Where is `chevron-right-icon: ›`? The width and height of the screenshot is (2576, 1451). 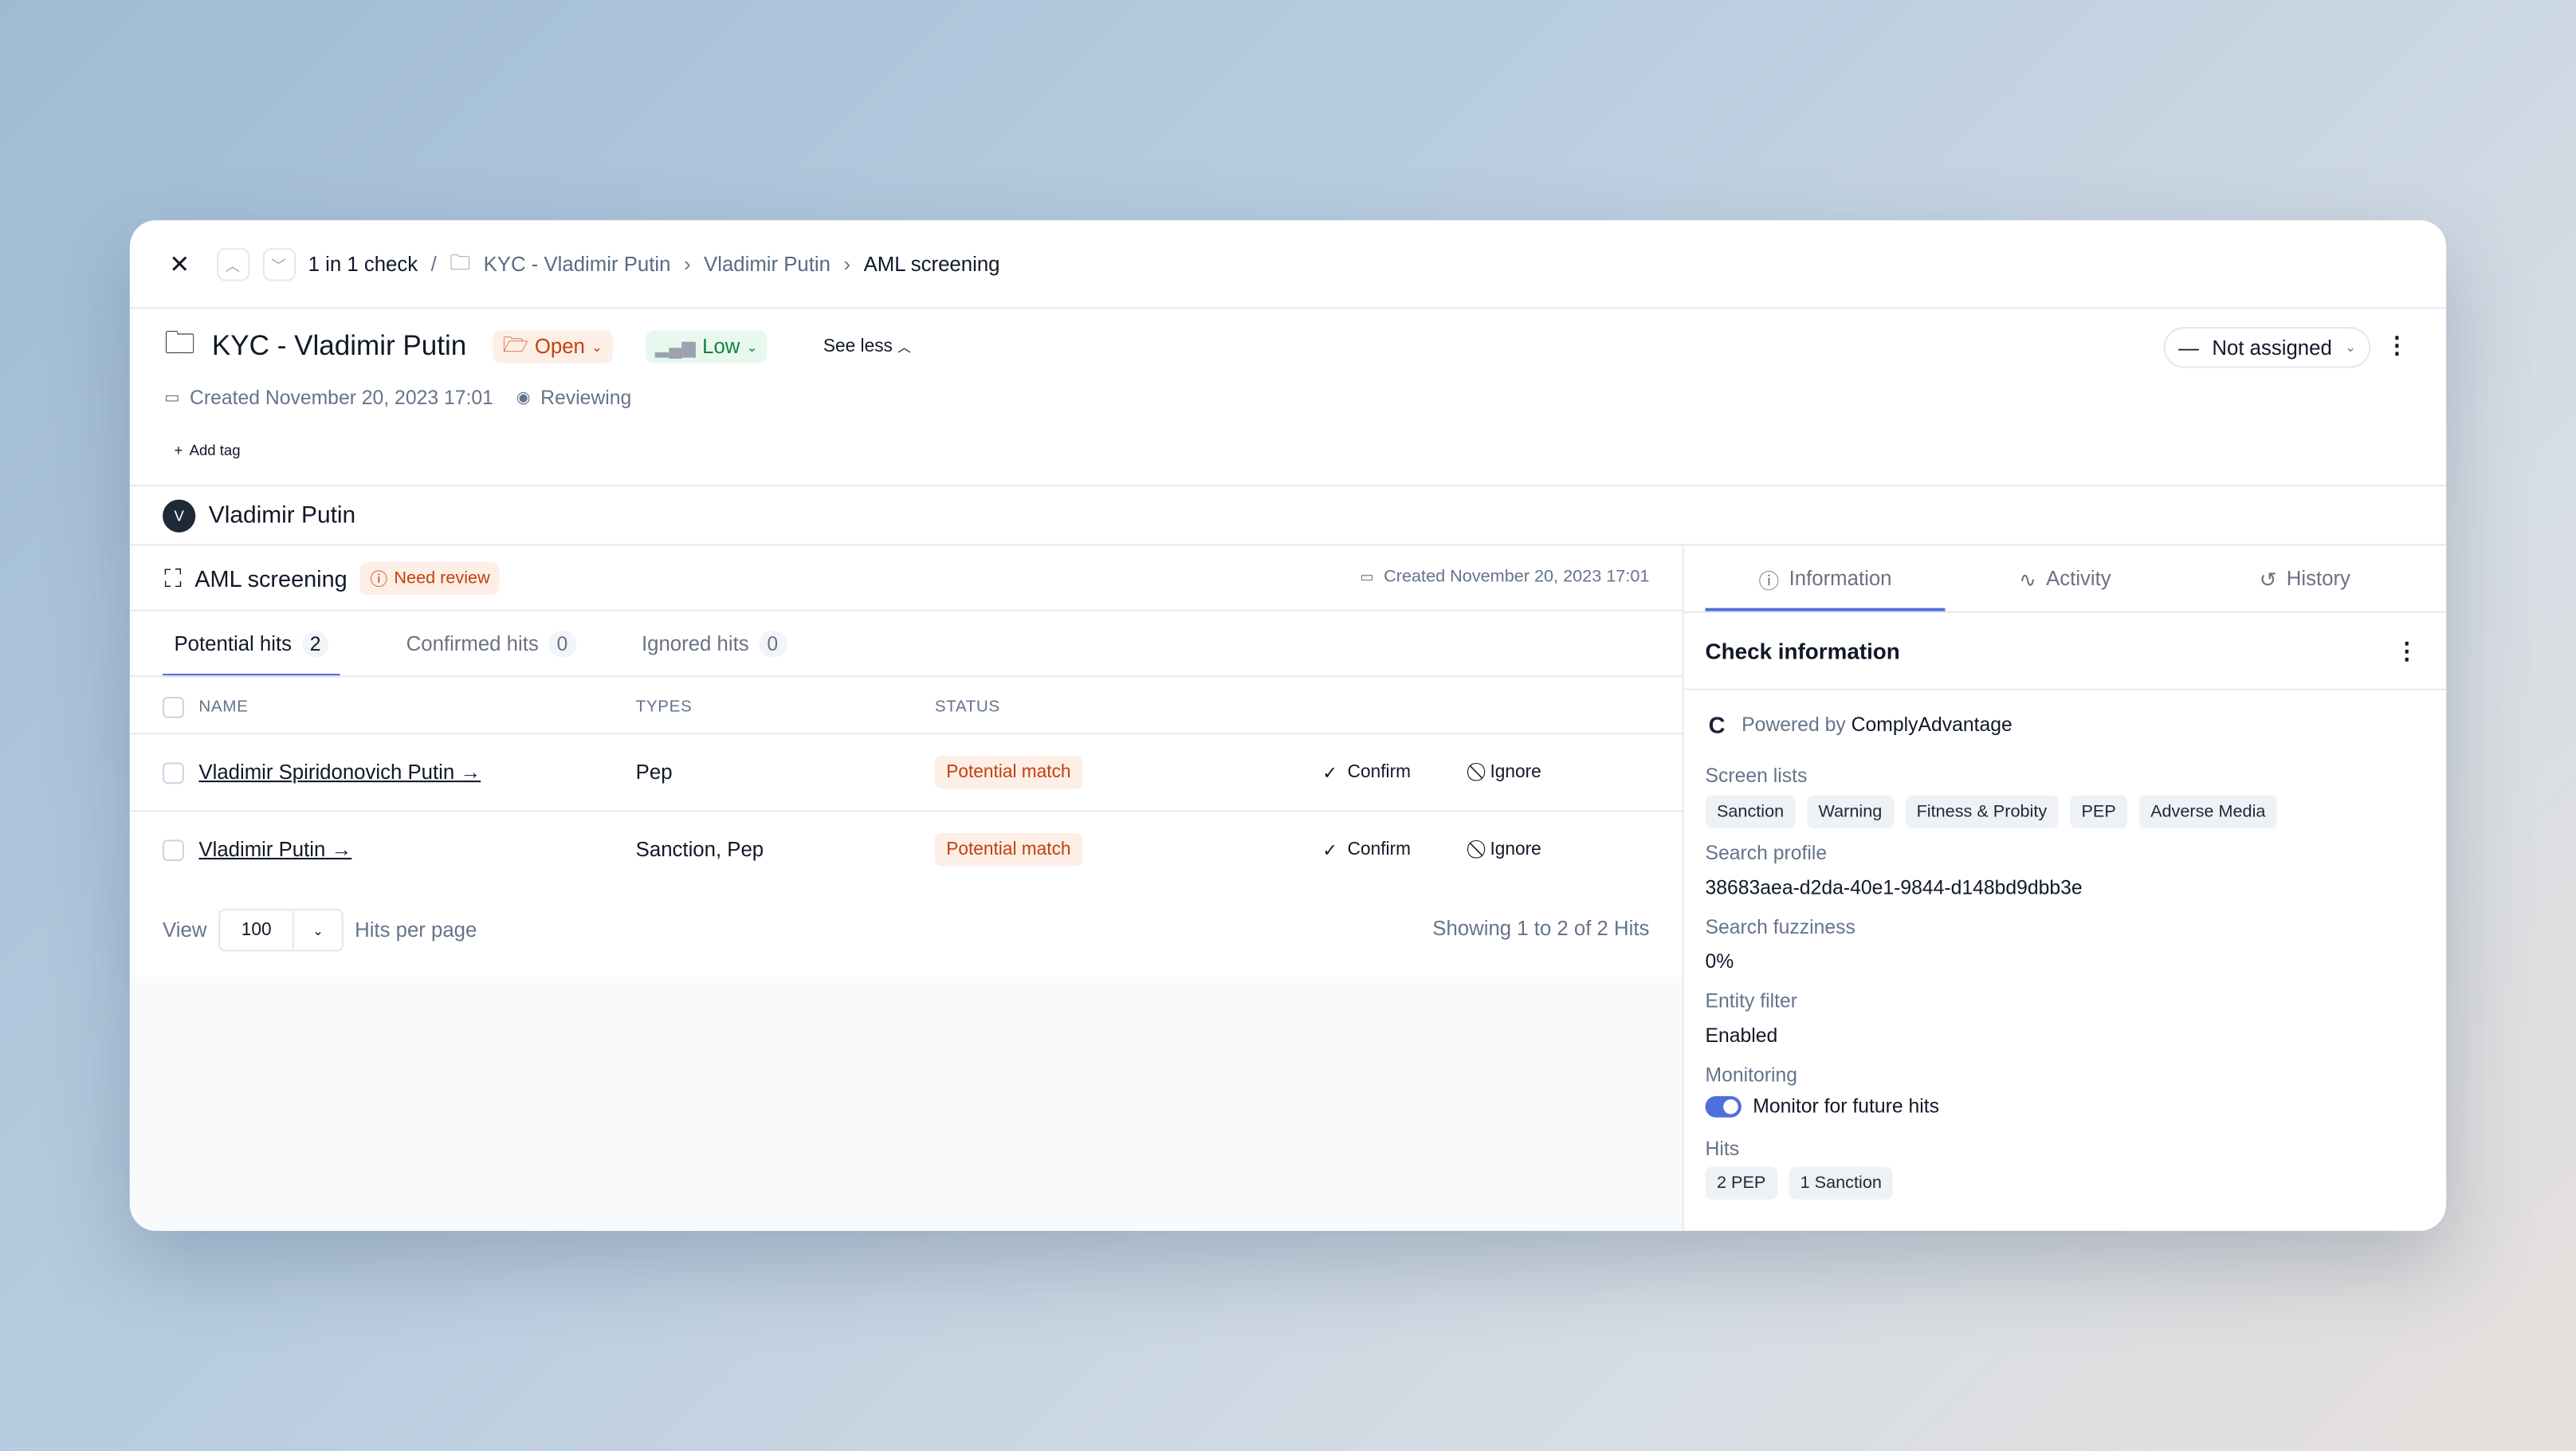 chevron-right-icon: › is located at coordinates (687, 265).